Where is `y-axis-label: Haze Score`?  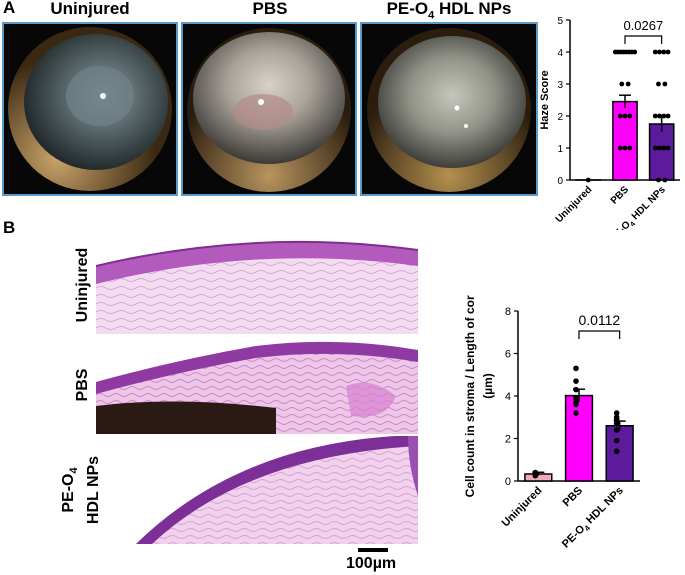
y-axis-label: Haze Score is located at coordinates (545, 99).